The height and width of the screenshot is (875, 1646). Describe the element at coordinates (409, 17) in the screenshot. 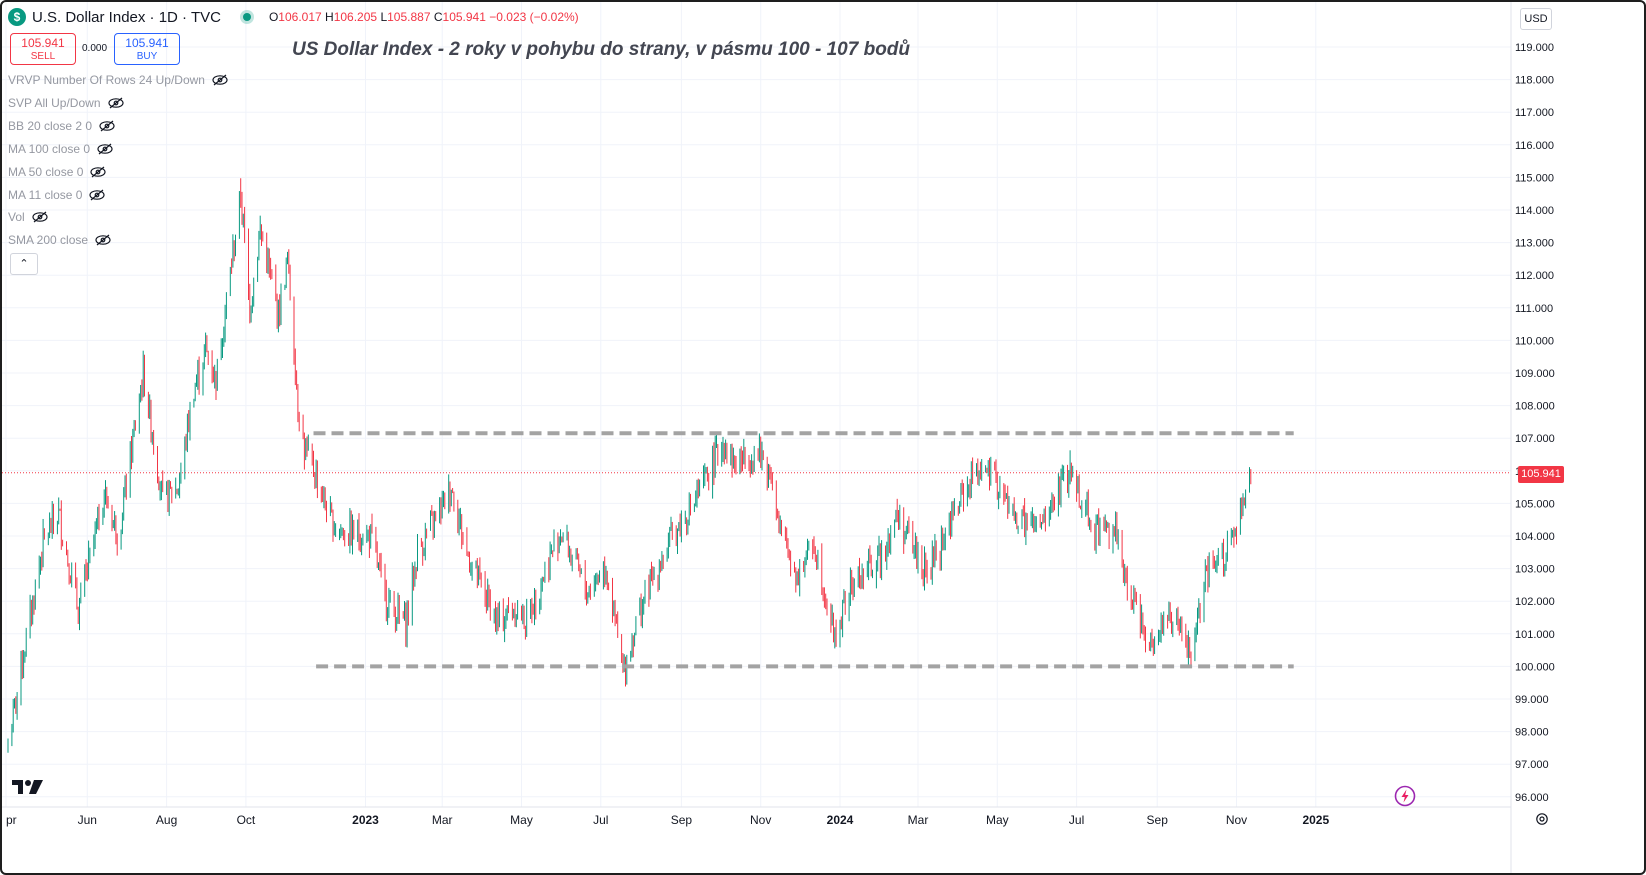

I see `low-value: 105.887` at that location.